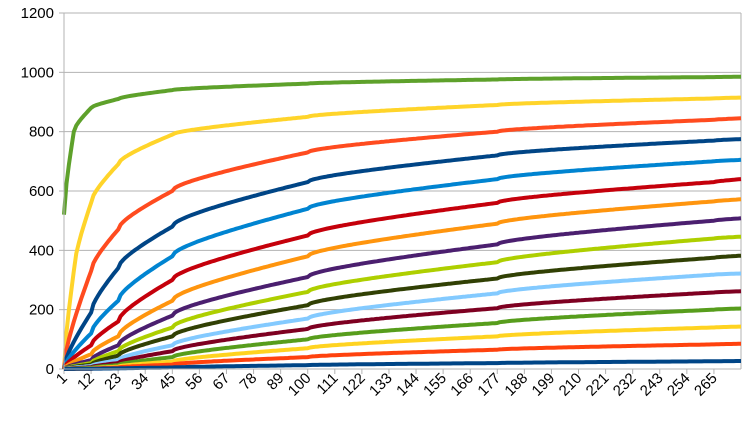  I want to click on x-tick-label: 155, so click(435, 385).